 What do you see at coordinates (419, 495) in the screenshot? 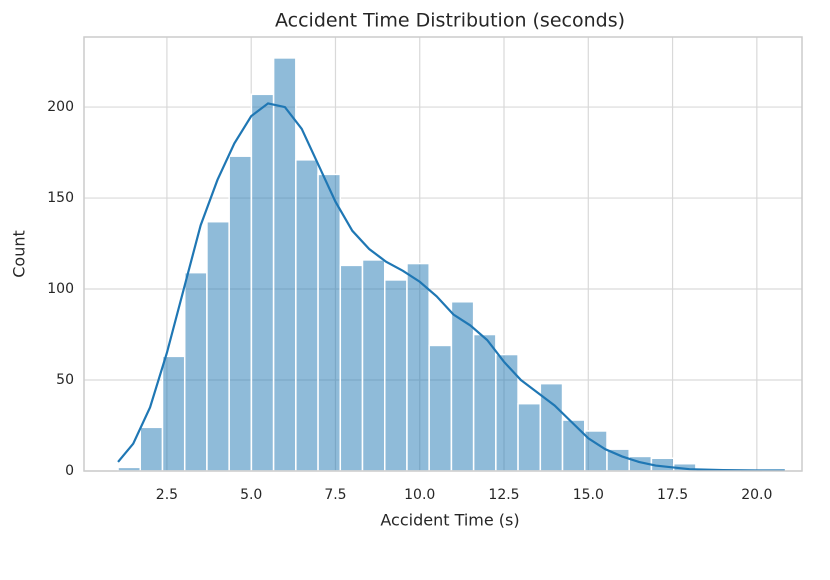
I see `x-tick-label: 10.0` at bounding box center [419, 495].